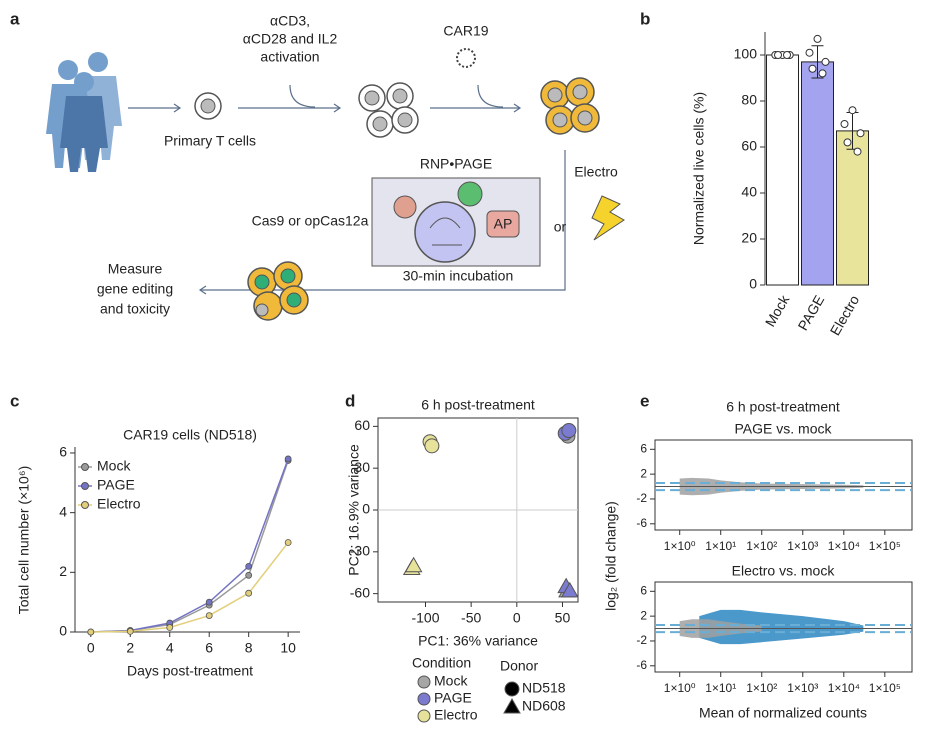 The width and height of the screenshot is (928, 735). I want to click on legend-title: Condition, so click(441, 663).